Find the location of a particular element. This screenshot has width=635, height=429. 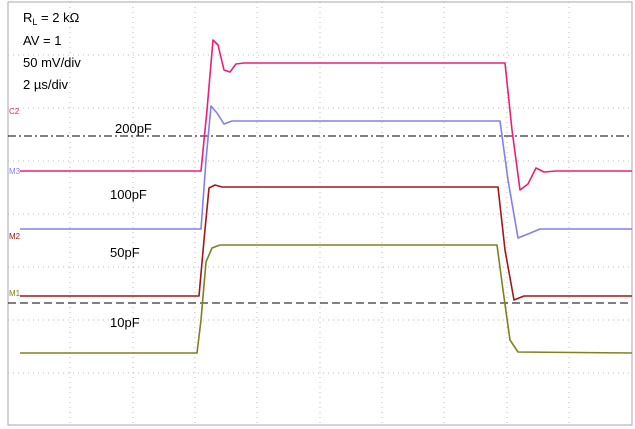

trace-label: 50pF is located at coordinates (125, 252).